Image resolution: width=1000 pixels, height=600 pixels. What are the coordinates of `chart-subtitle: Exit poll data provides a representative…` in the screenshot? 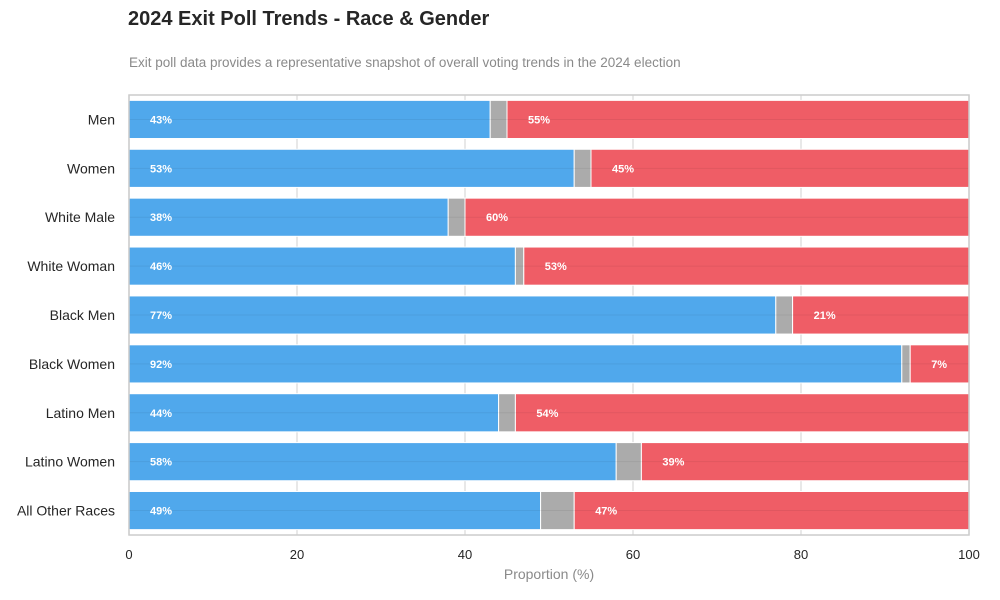 It's located at (405, 62).